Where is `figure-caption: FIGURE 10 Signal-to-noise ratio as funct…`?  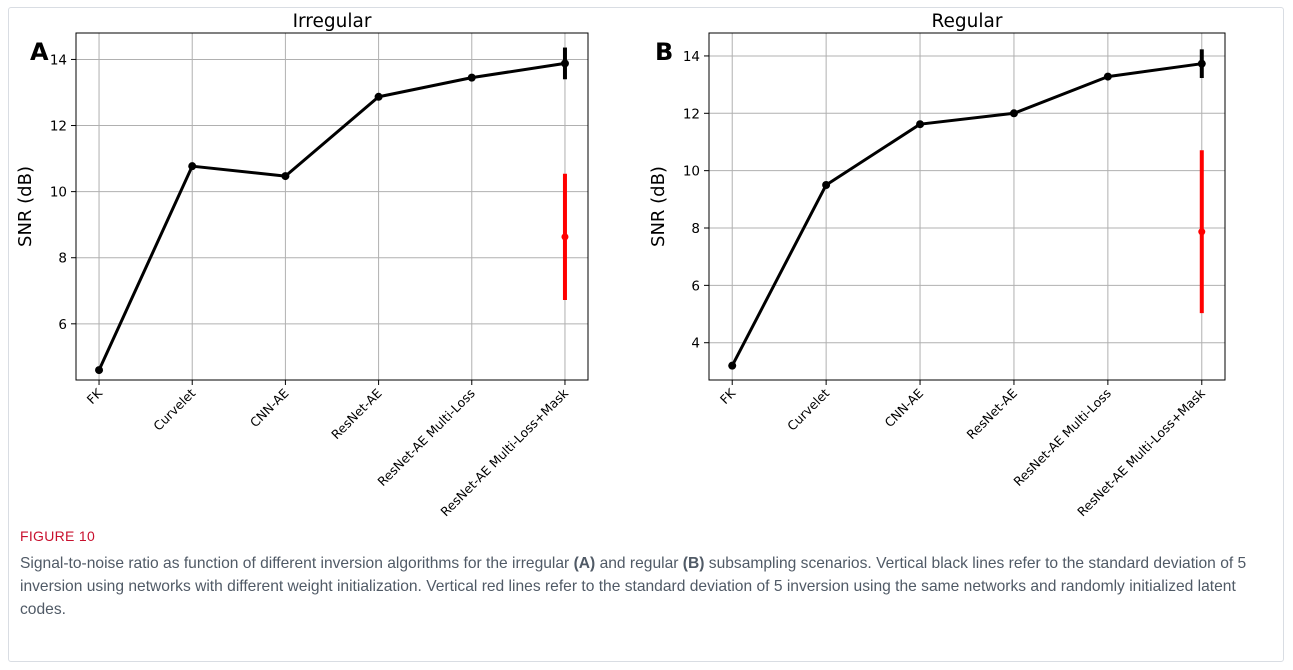
figure-caption: FIGURE 10 Signal-to-noise ratio as funct… is located at coordinates (645, 574).